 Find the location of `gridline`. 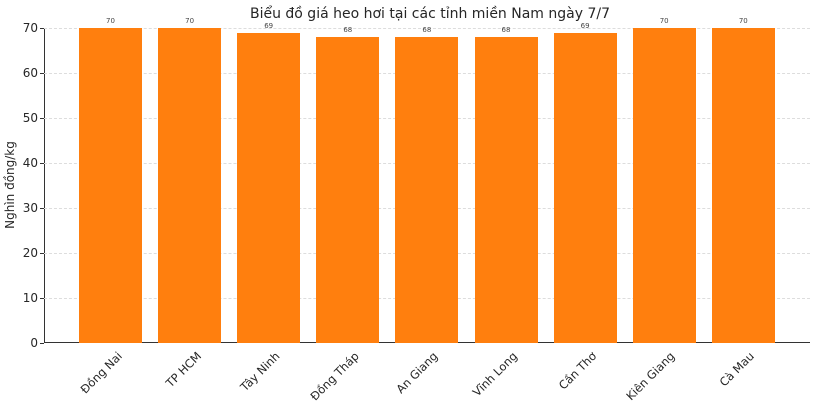

gridline is located at coordinates (427, 28).